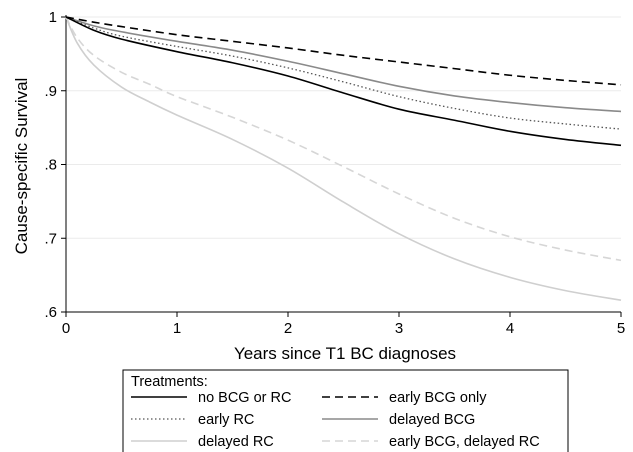  What do you see at coordinates (50, 238) in the screenshot?
I see `y-tick-label: .7` at bounding box center [50, 238].